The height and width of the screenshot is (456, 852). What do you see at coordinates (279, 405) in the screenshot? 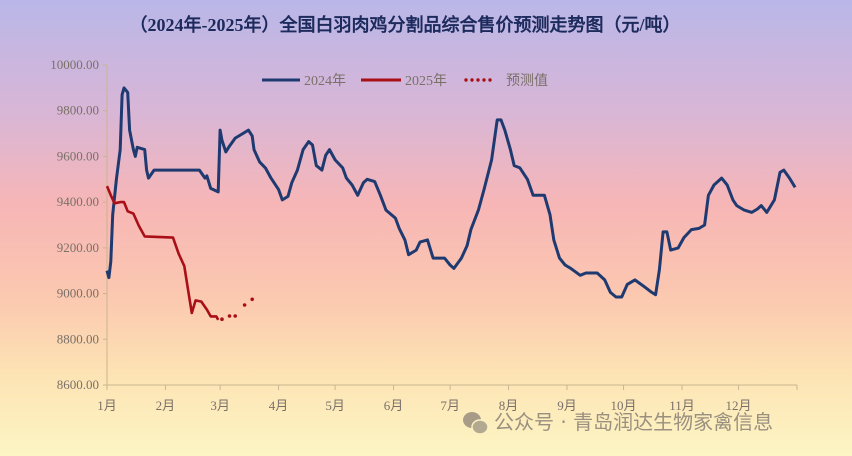
I see `x-tick-label: 4月` at bounding box center [279, 405].